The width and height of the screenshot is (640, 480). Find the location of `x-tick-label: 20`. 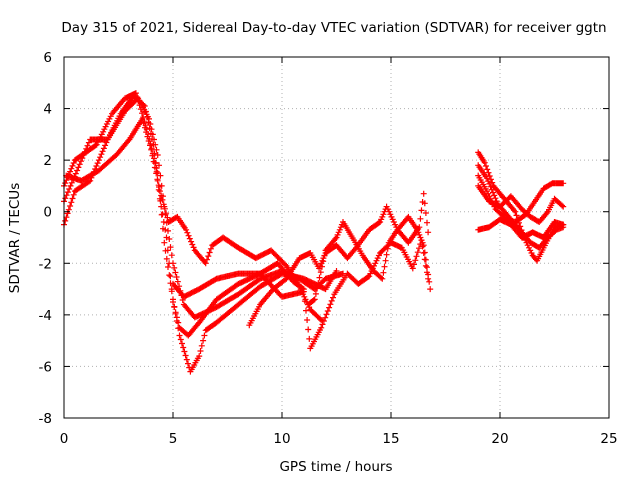

x-tick-label: 20 is located at coordinates (499, 439).